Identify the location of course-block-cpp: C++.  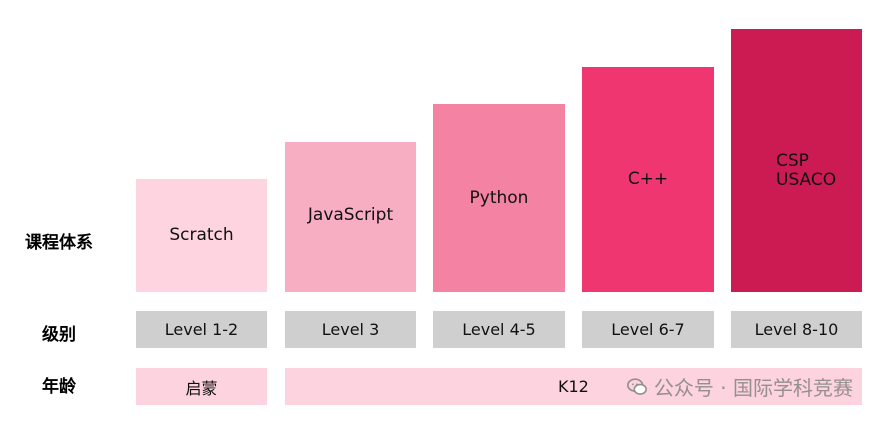
(648, 179).